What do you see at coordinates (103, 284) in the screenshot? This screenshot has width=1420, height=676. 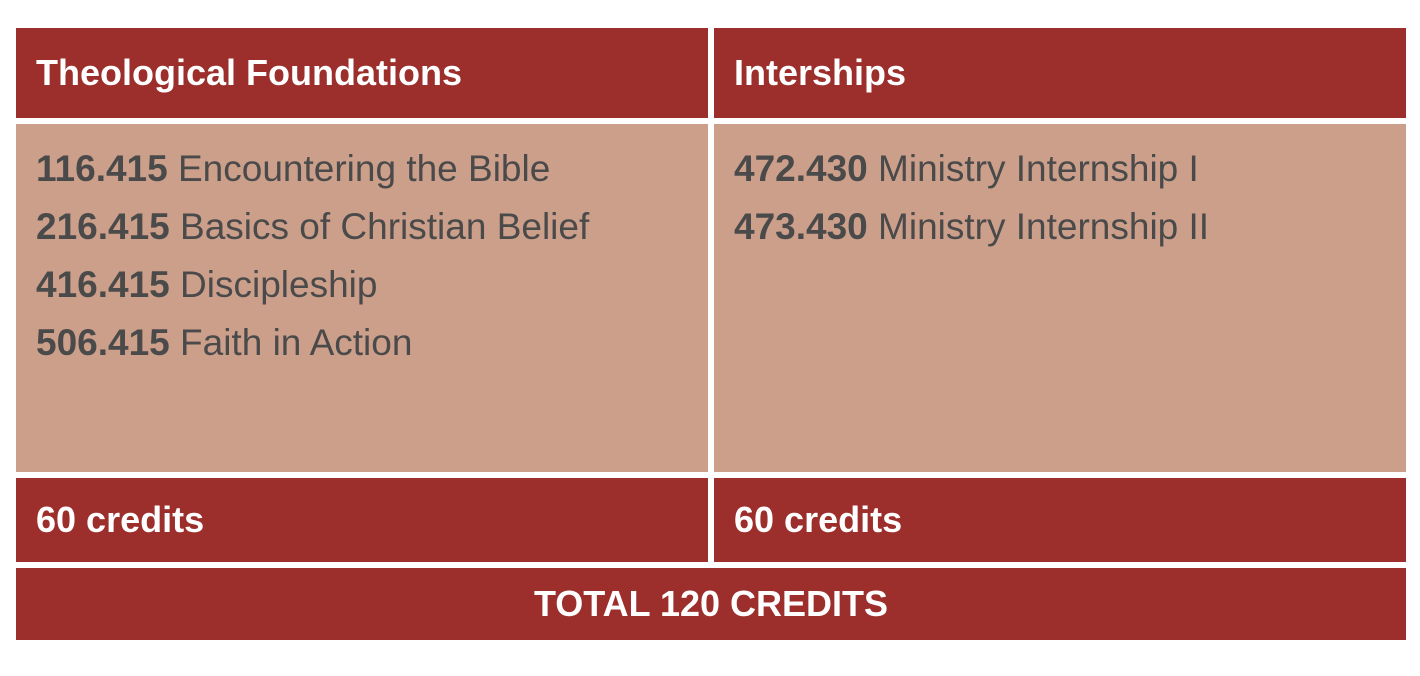 I see `course-code: 416.415` at bounding box center [103, 284].